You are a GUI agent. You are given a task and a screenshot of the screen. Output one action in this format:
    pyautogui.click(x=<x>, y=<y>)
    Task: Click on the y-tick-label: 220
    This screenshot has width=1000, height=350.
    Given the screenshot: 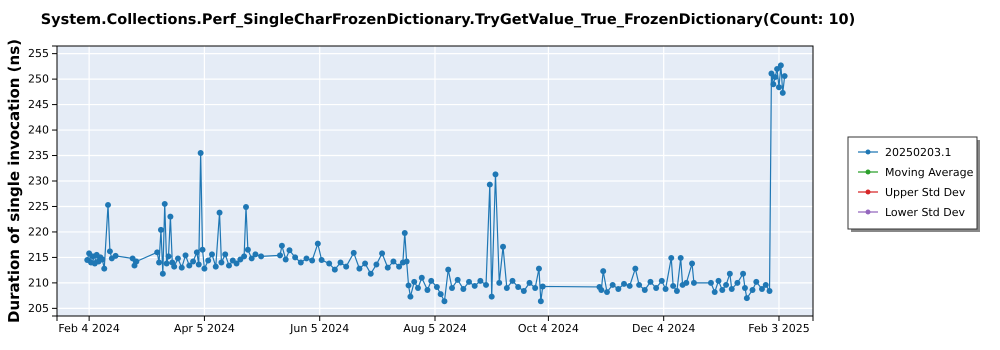 What is the action you would take?
    pyautogui.click(x=38, y=231)
    